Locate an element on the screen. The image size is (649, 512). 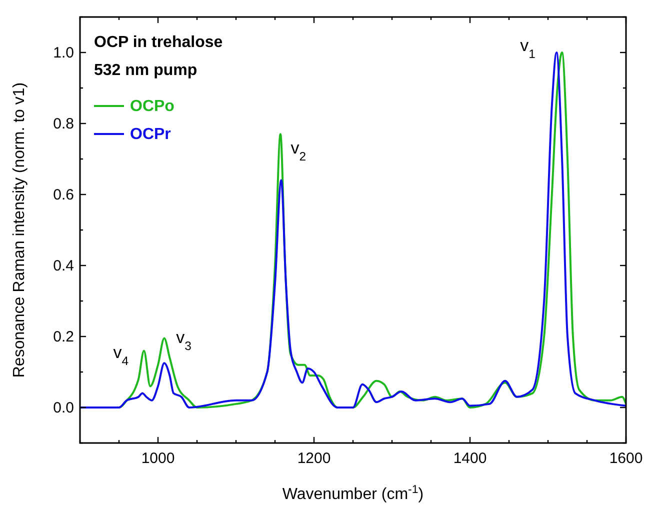
y-axis-title: Resonance Raman intensity (norm. to v1) is located at coordinates (19, 230).